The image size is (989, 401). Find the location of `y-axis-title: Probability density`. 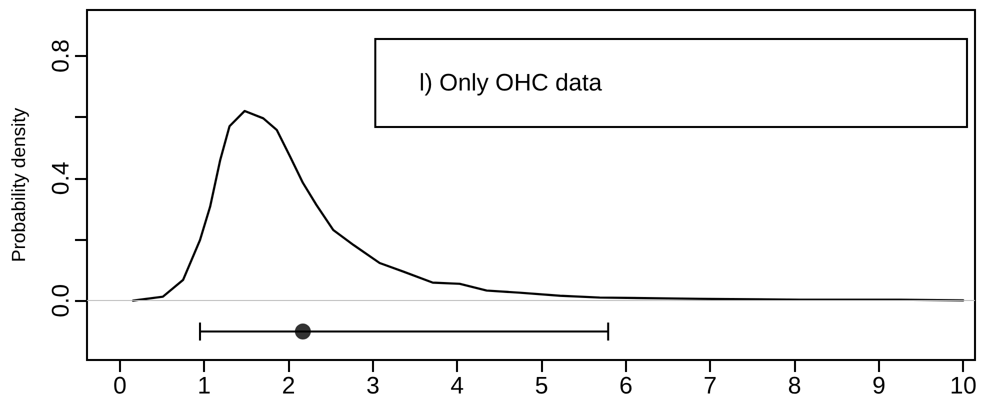

y-axis-title: Probability density is located at coordinates (19, 184).